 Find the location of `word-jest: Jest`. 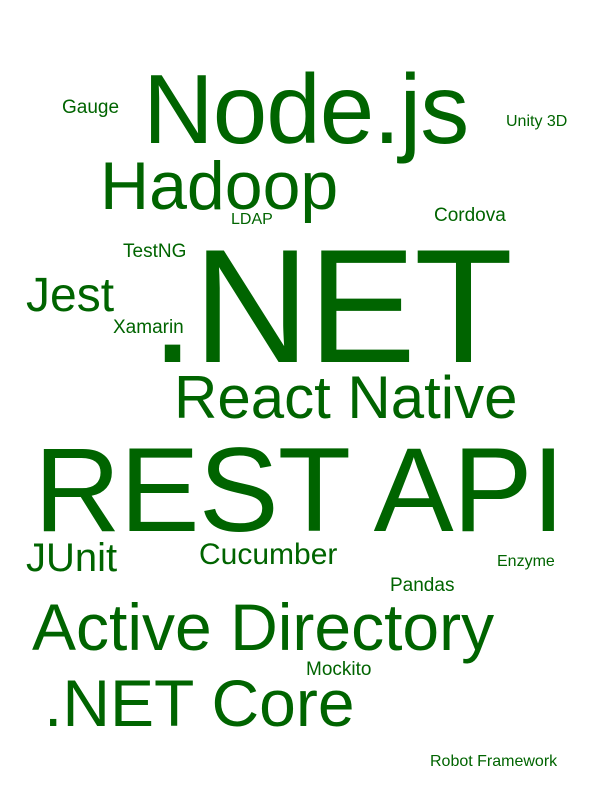

word-jest: Jest is located at coordinates (70, 295).